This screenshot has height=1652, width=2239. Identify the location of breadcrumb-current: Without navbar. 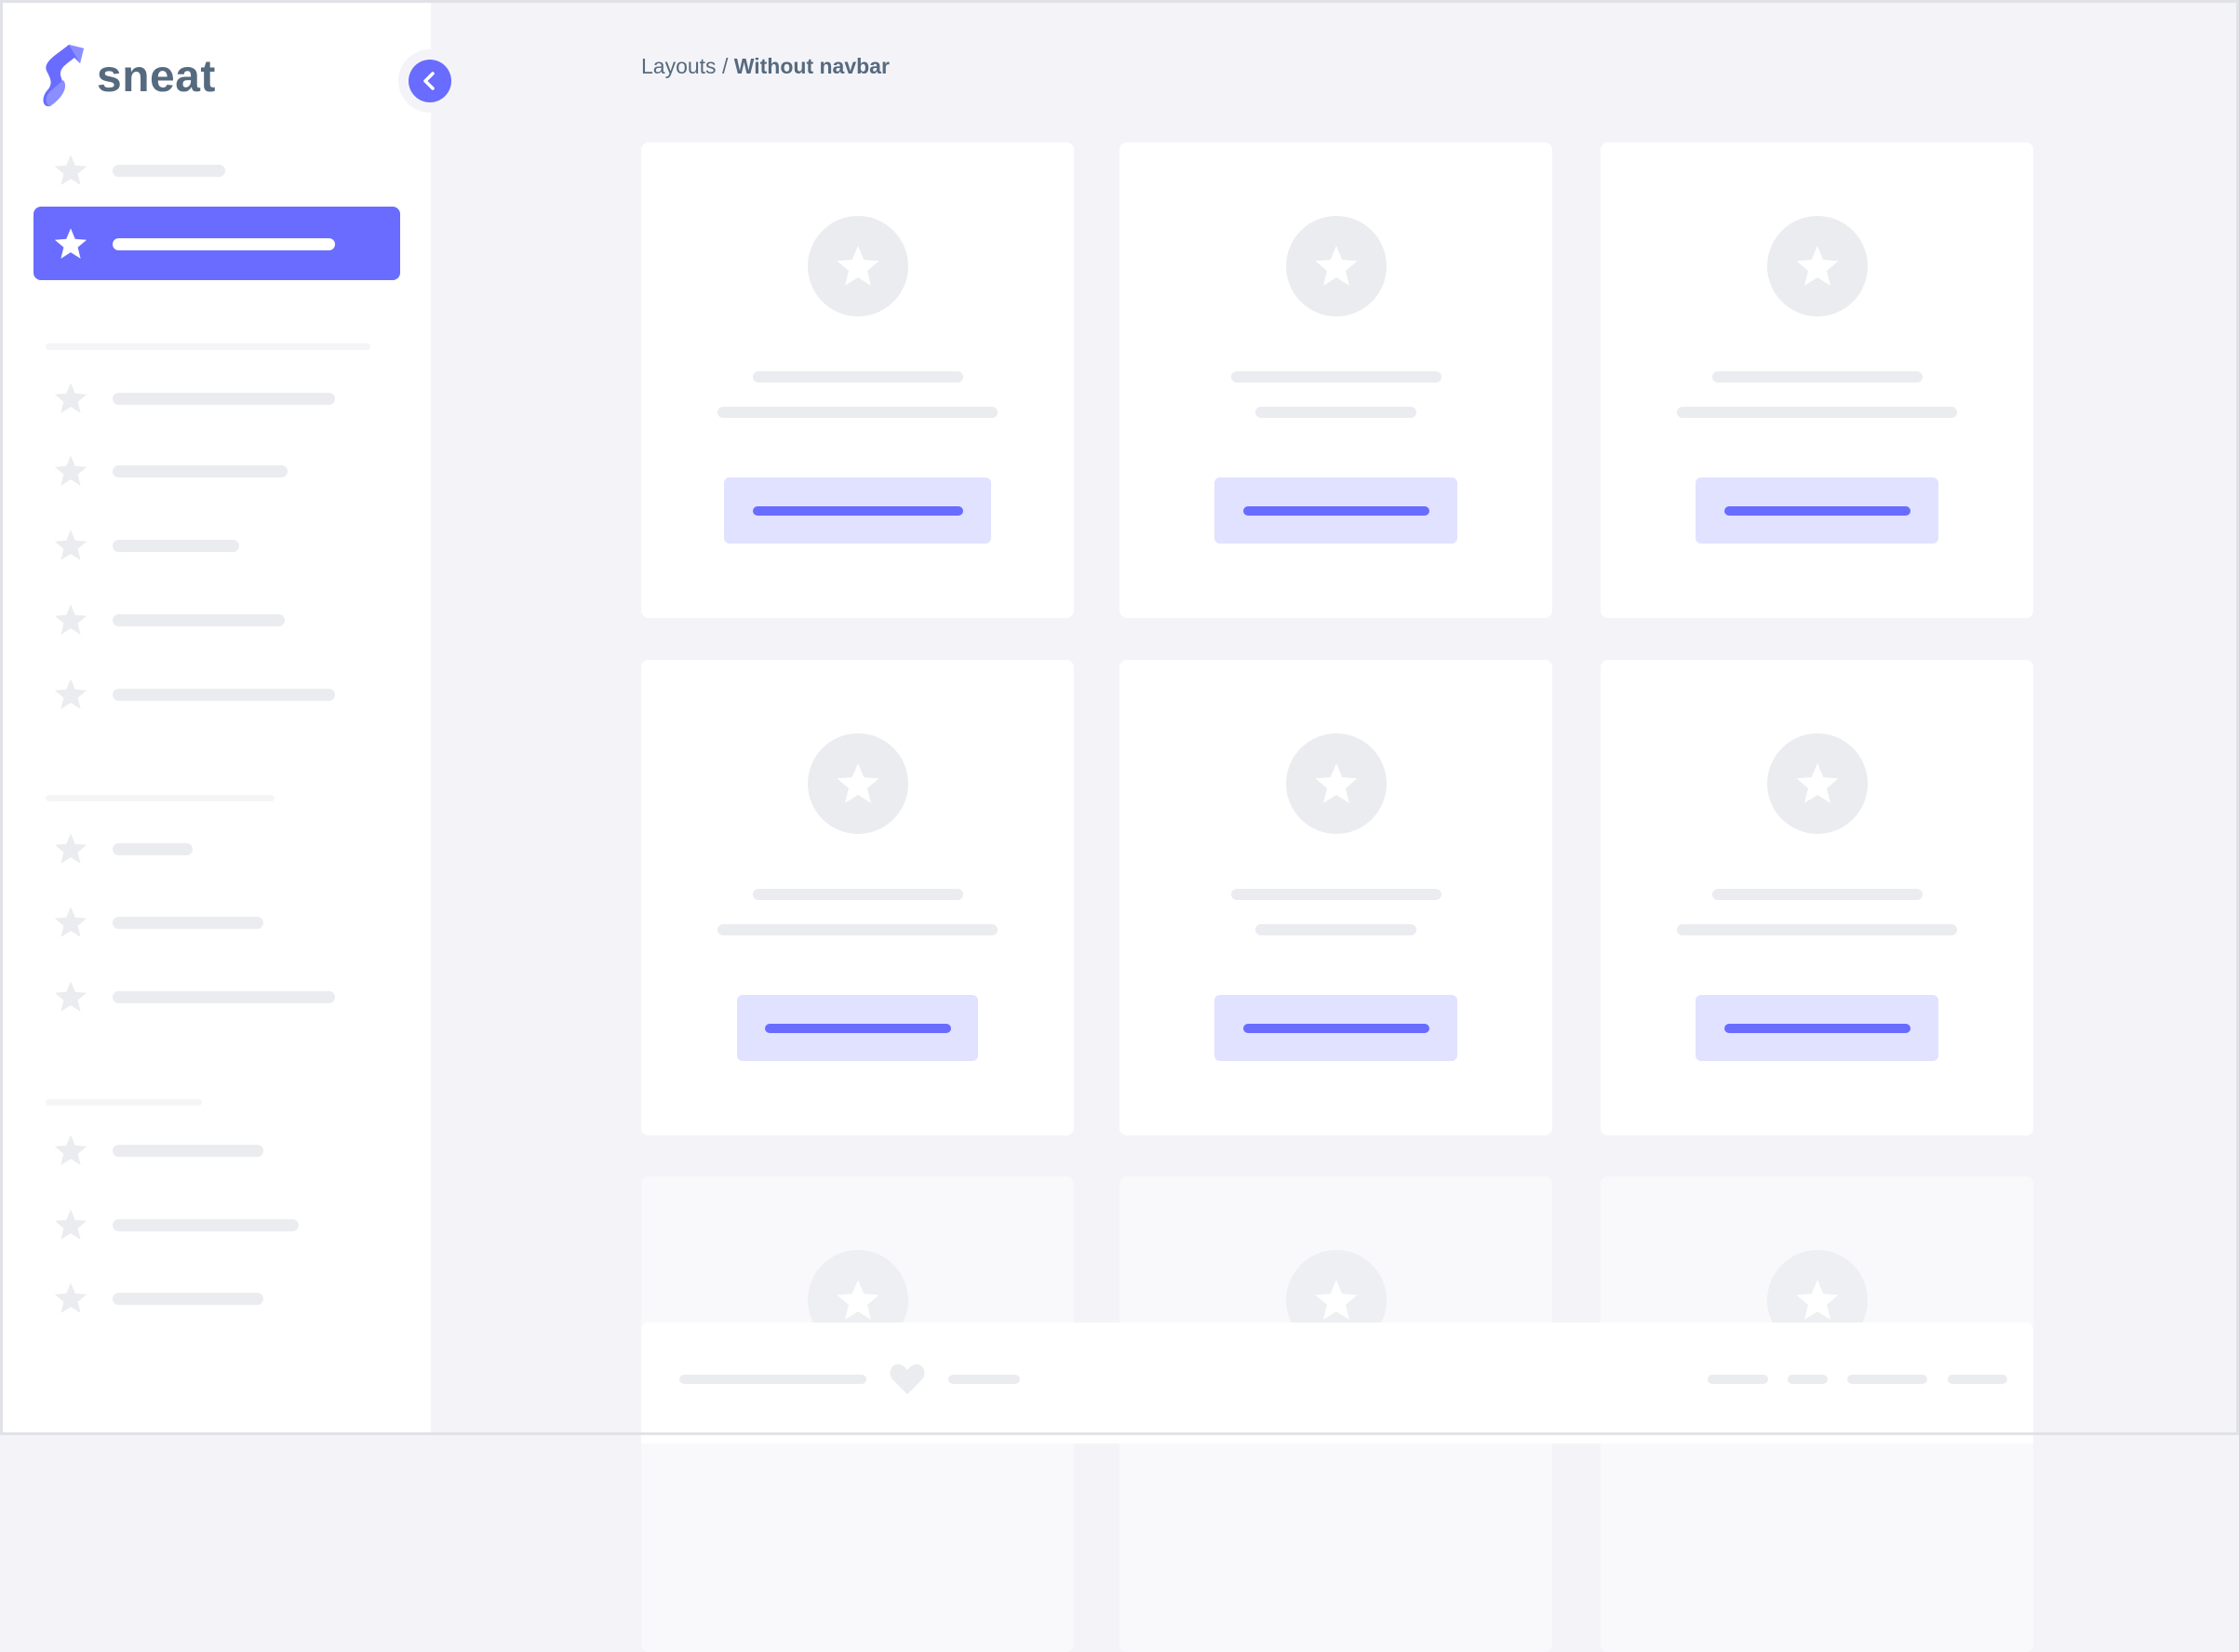
(811, 66).